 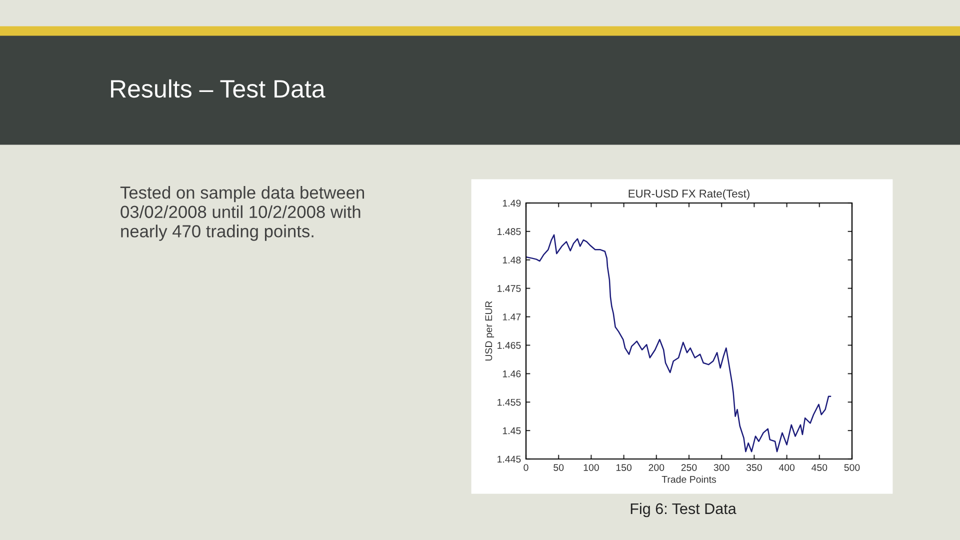 I want to click on y-tick-label: 1.49, so click(x=511, y=203).